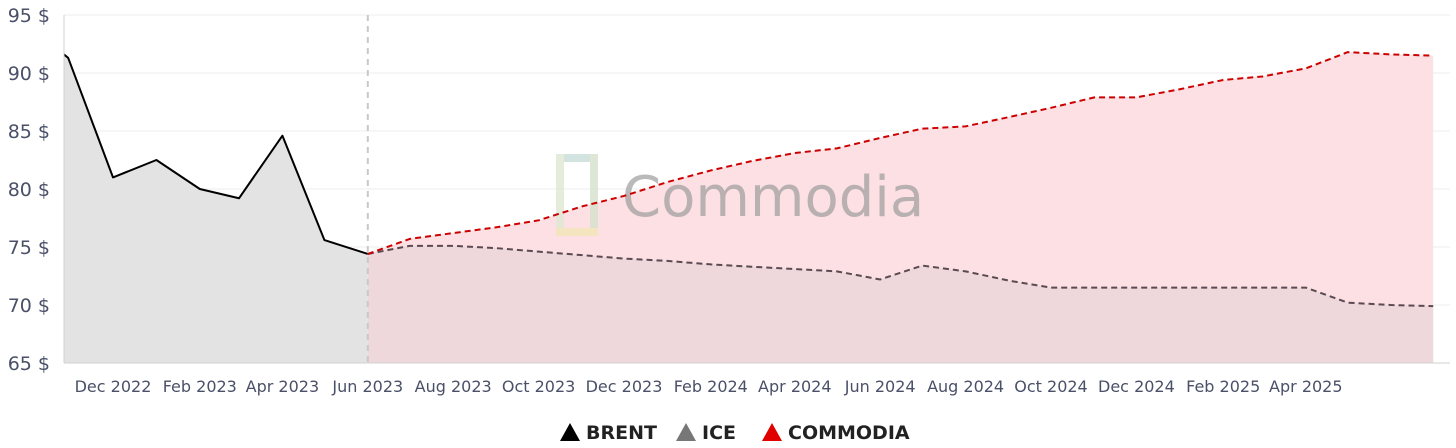 The height and width of the screenshot is (448, 1456). What do you see at coordinates (29, 74) in the screenshot?
I see `y-tick-label: 90 $` at bounding box center [29, 74].